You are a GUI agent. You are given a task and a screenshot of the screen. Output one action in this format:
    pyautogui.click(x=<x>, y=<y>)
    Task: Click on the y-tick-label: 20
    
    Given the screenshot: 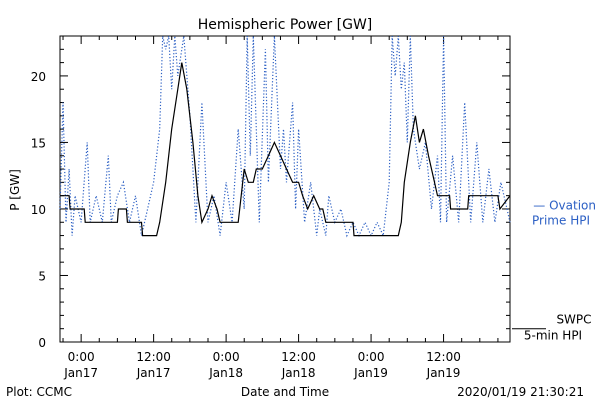 What is the action you would take?
    pyautogui.click(x=38, y=77)
    